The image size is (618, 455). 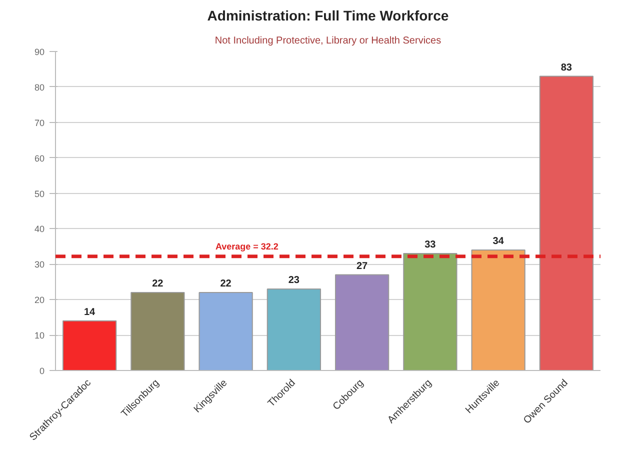 I want to click on data-label: 14, so click(x=90, y=312).